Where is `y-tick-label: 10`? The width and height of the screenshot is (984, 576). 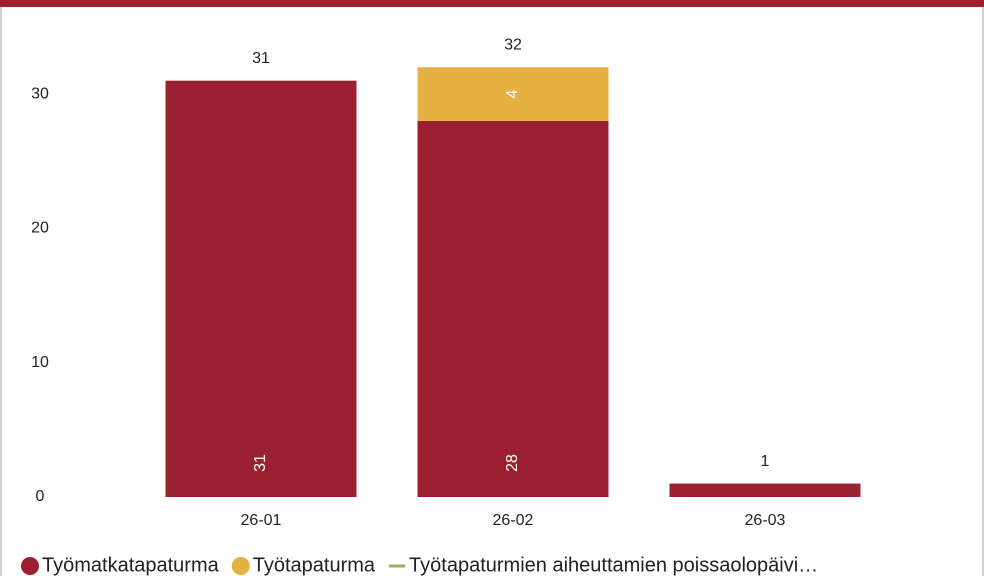
y-tick-label: 10 is located at coordinates (40, 362).